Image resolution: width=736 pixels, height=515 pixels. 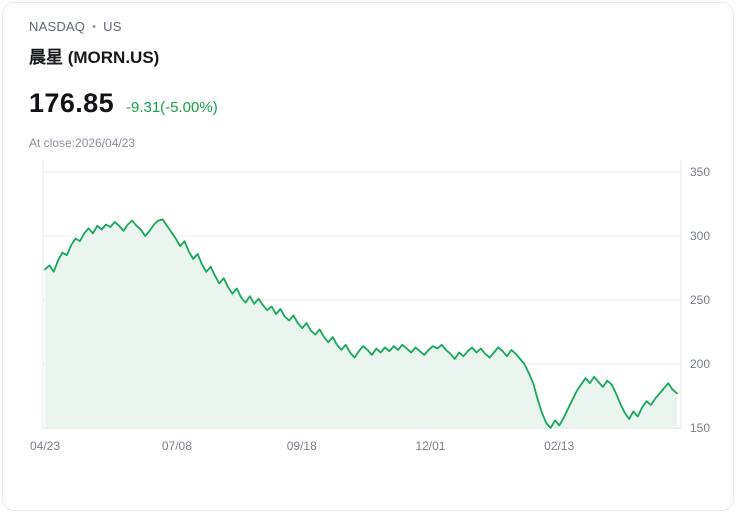 What do you see at coordinates (559, 446) in the screenshot?
I see `x-tick-label: 02/13` at bounding box center [559, 446].